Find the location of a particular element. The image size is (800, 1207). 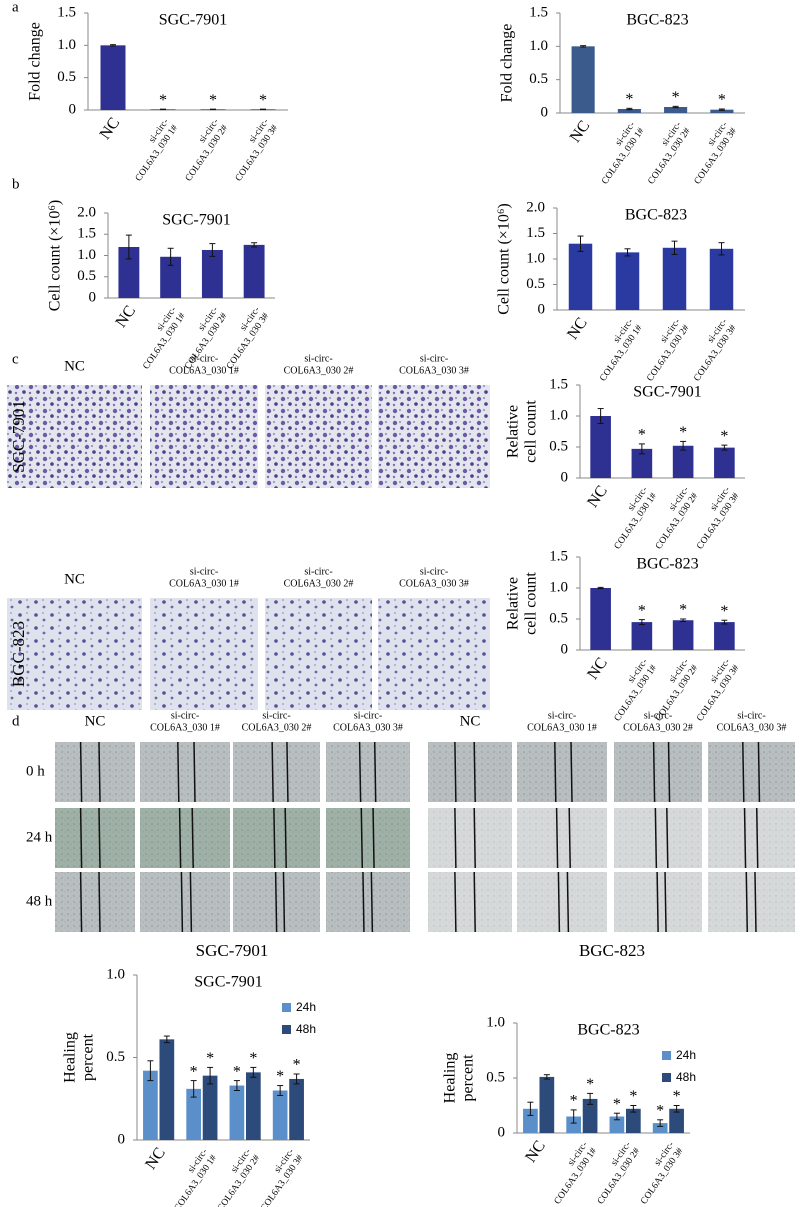

x-tick-label: si-circ-COL6A3_030 3# is located at coordinates (277, 1177).